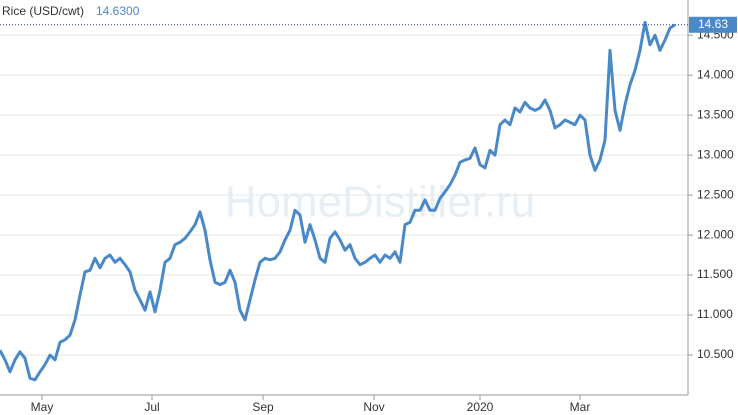 The width and height of the screenshot is (738, 415). What do you see at coordinates (715, 194) in the screenshot?
I see `y-tick-label: 12.500` at bounding box center [715, 194].